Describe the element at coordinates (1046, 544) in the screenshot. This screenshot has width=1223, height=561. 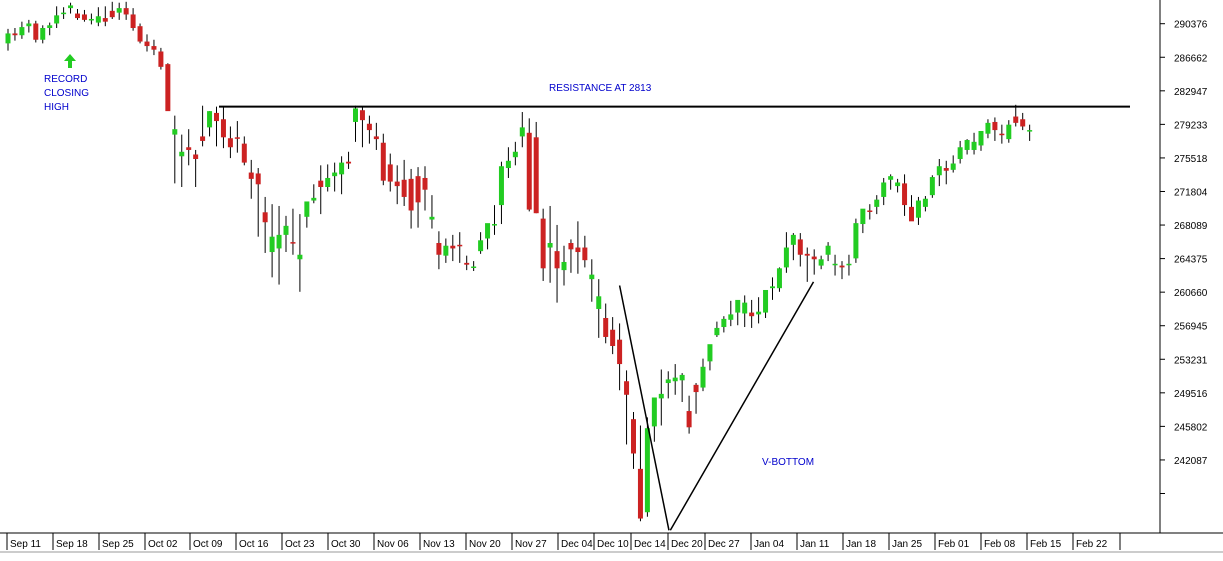
I see `x-tick-label: Feb 15` at that location.